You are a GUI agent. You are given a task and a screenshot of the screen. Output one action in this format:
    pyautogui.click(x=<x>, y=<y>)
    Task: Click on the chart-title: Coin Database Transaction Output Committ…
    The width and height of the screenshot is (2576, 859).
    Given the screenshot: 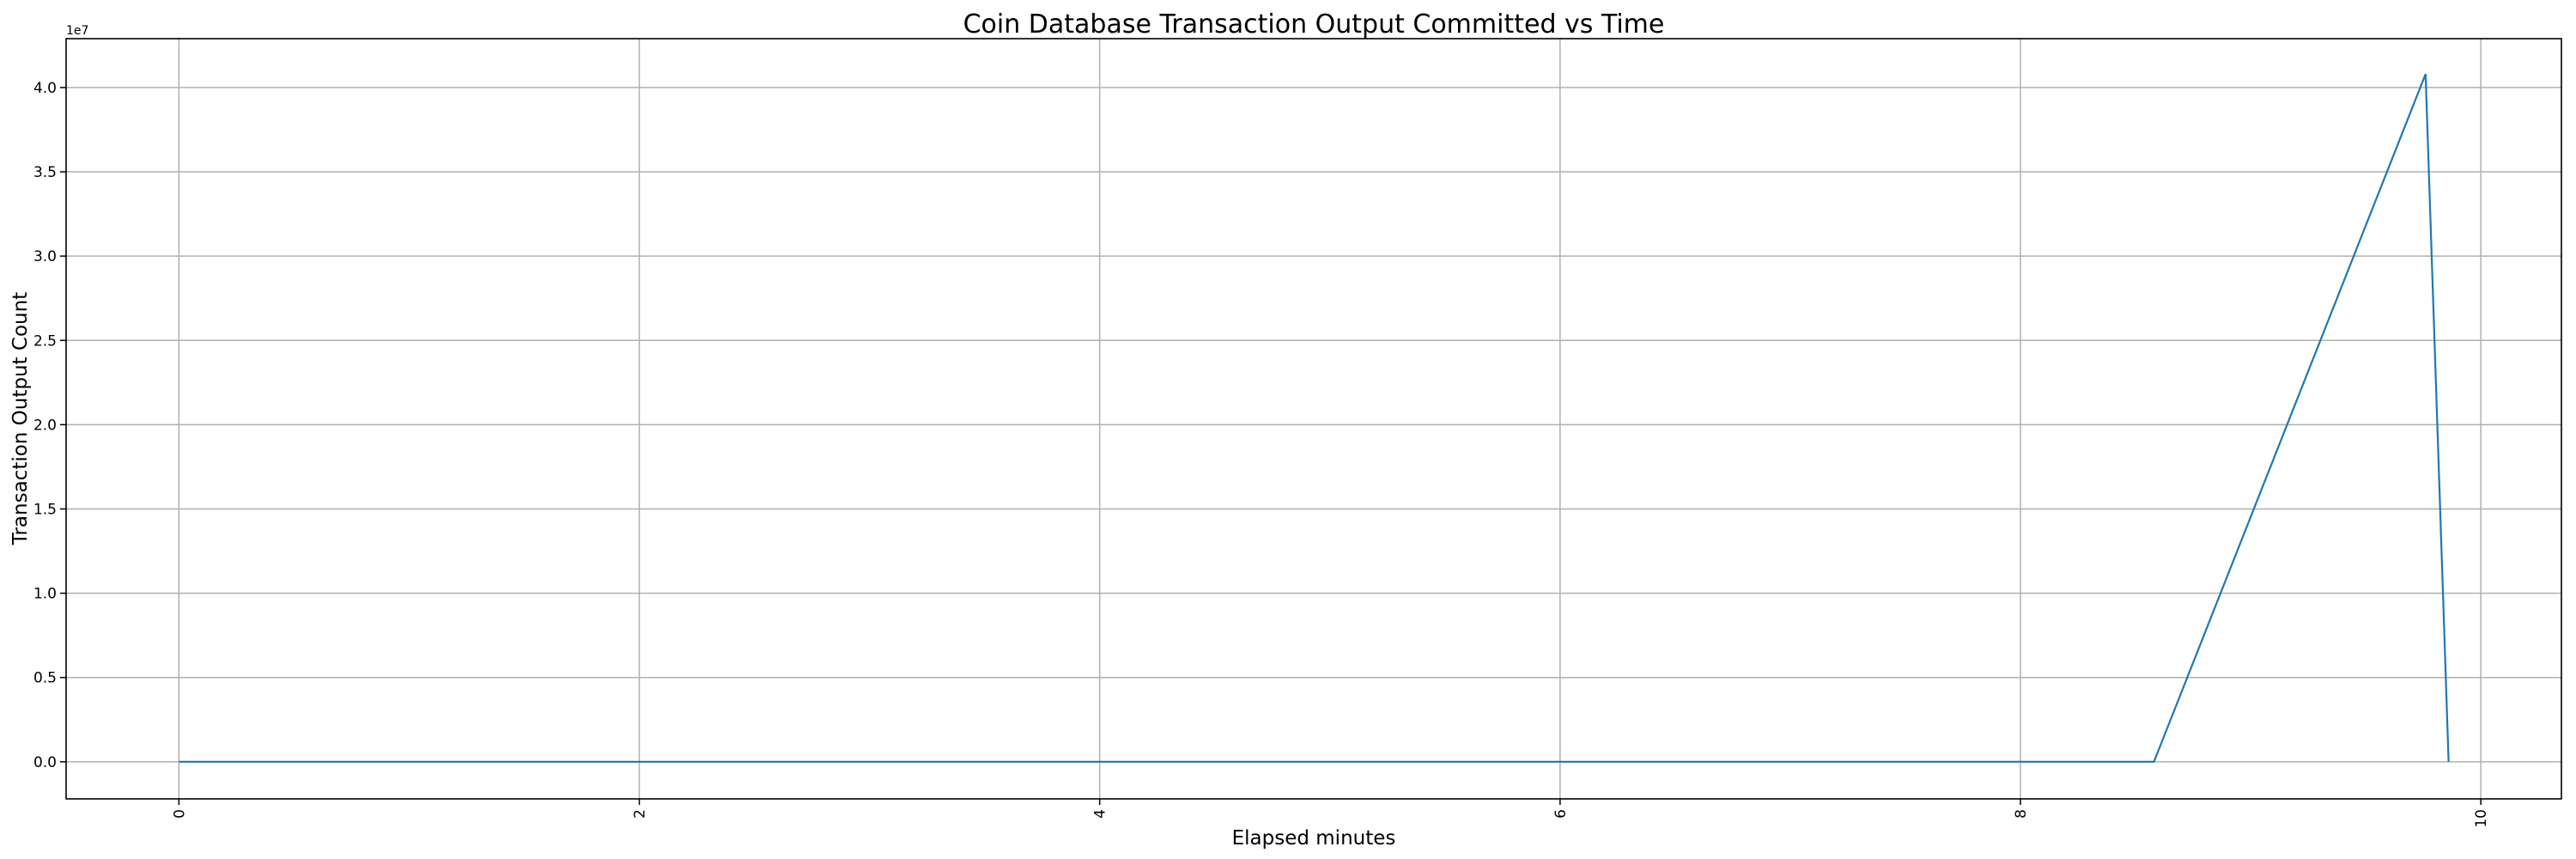 What is the action you would take?
    pyautogui.click(x=1314, y=24)
    